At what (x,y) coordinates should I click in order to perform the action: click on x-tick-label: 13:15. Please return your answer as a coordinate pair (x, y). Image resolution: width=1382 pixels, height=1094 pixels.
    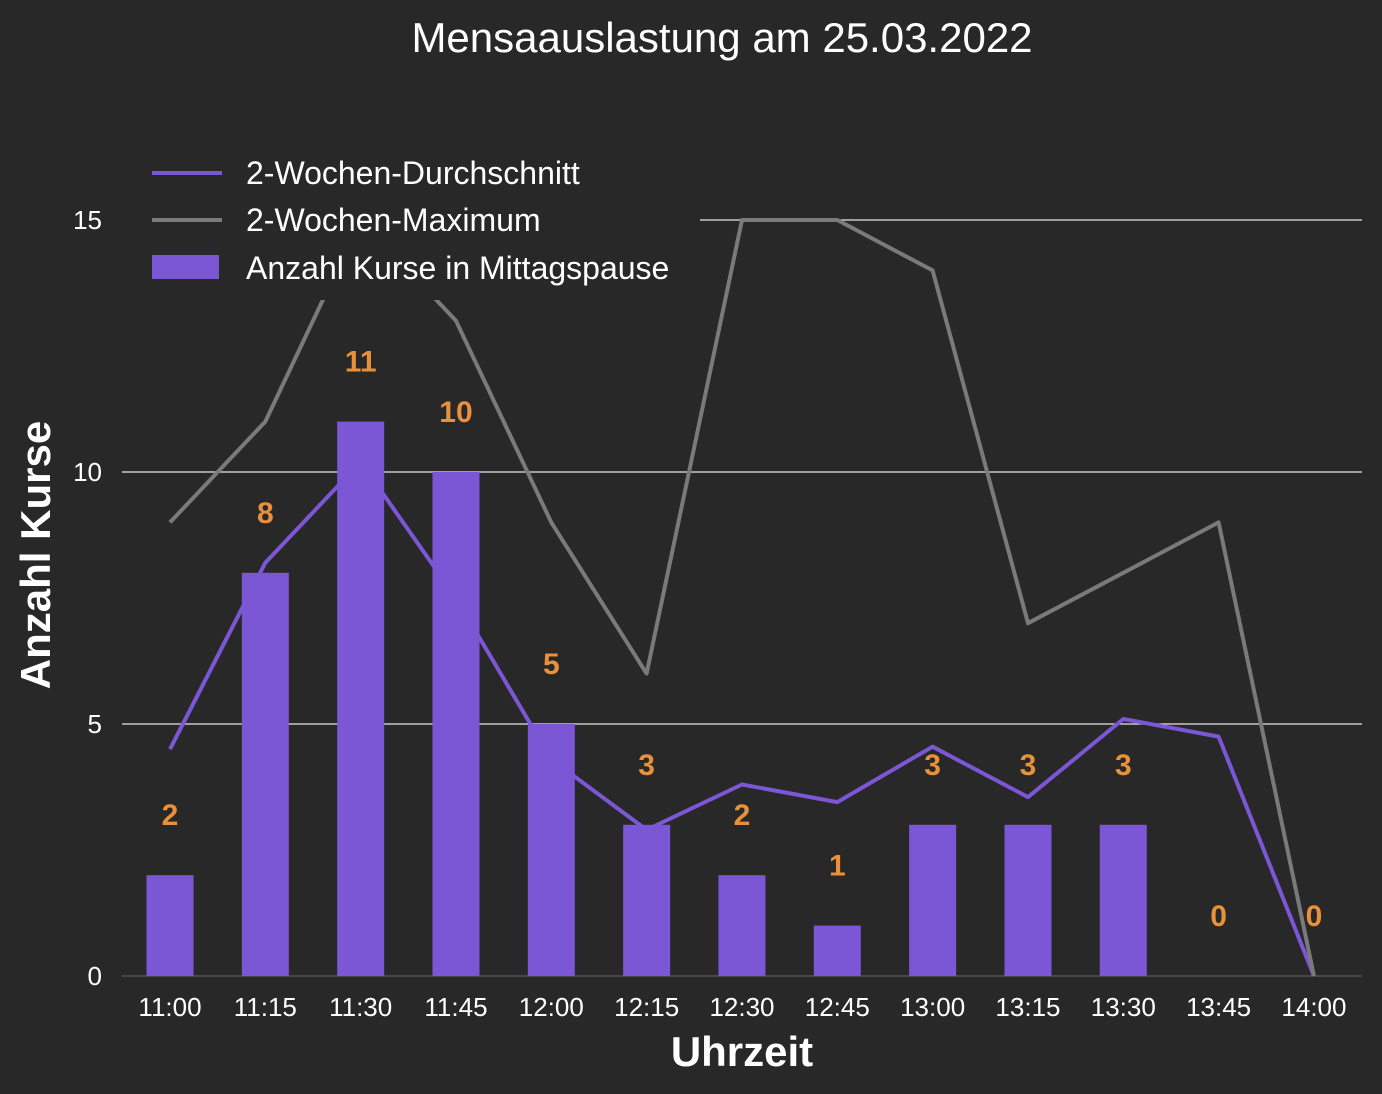
    Looking at the image, I should click on (1027, 1007).